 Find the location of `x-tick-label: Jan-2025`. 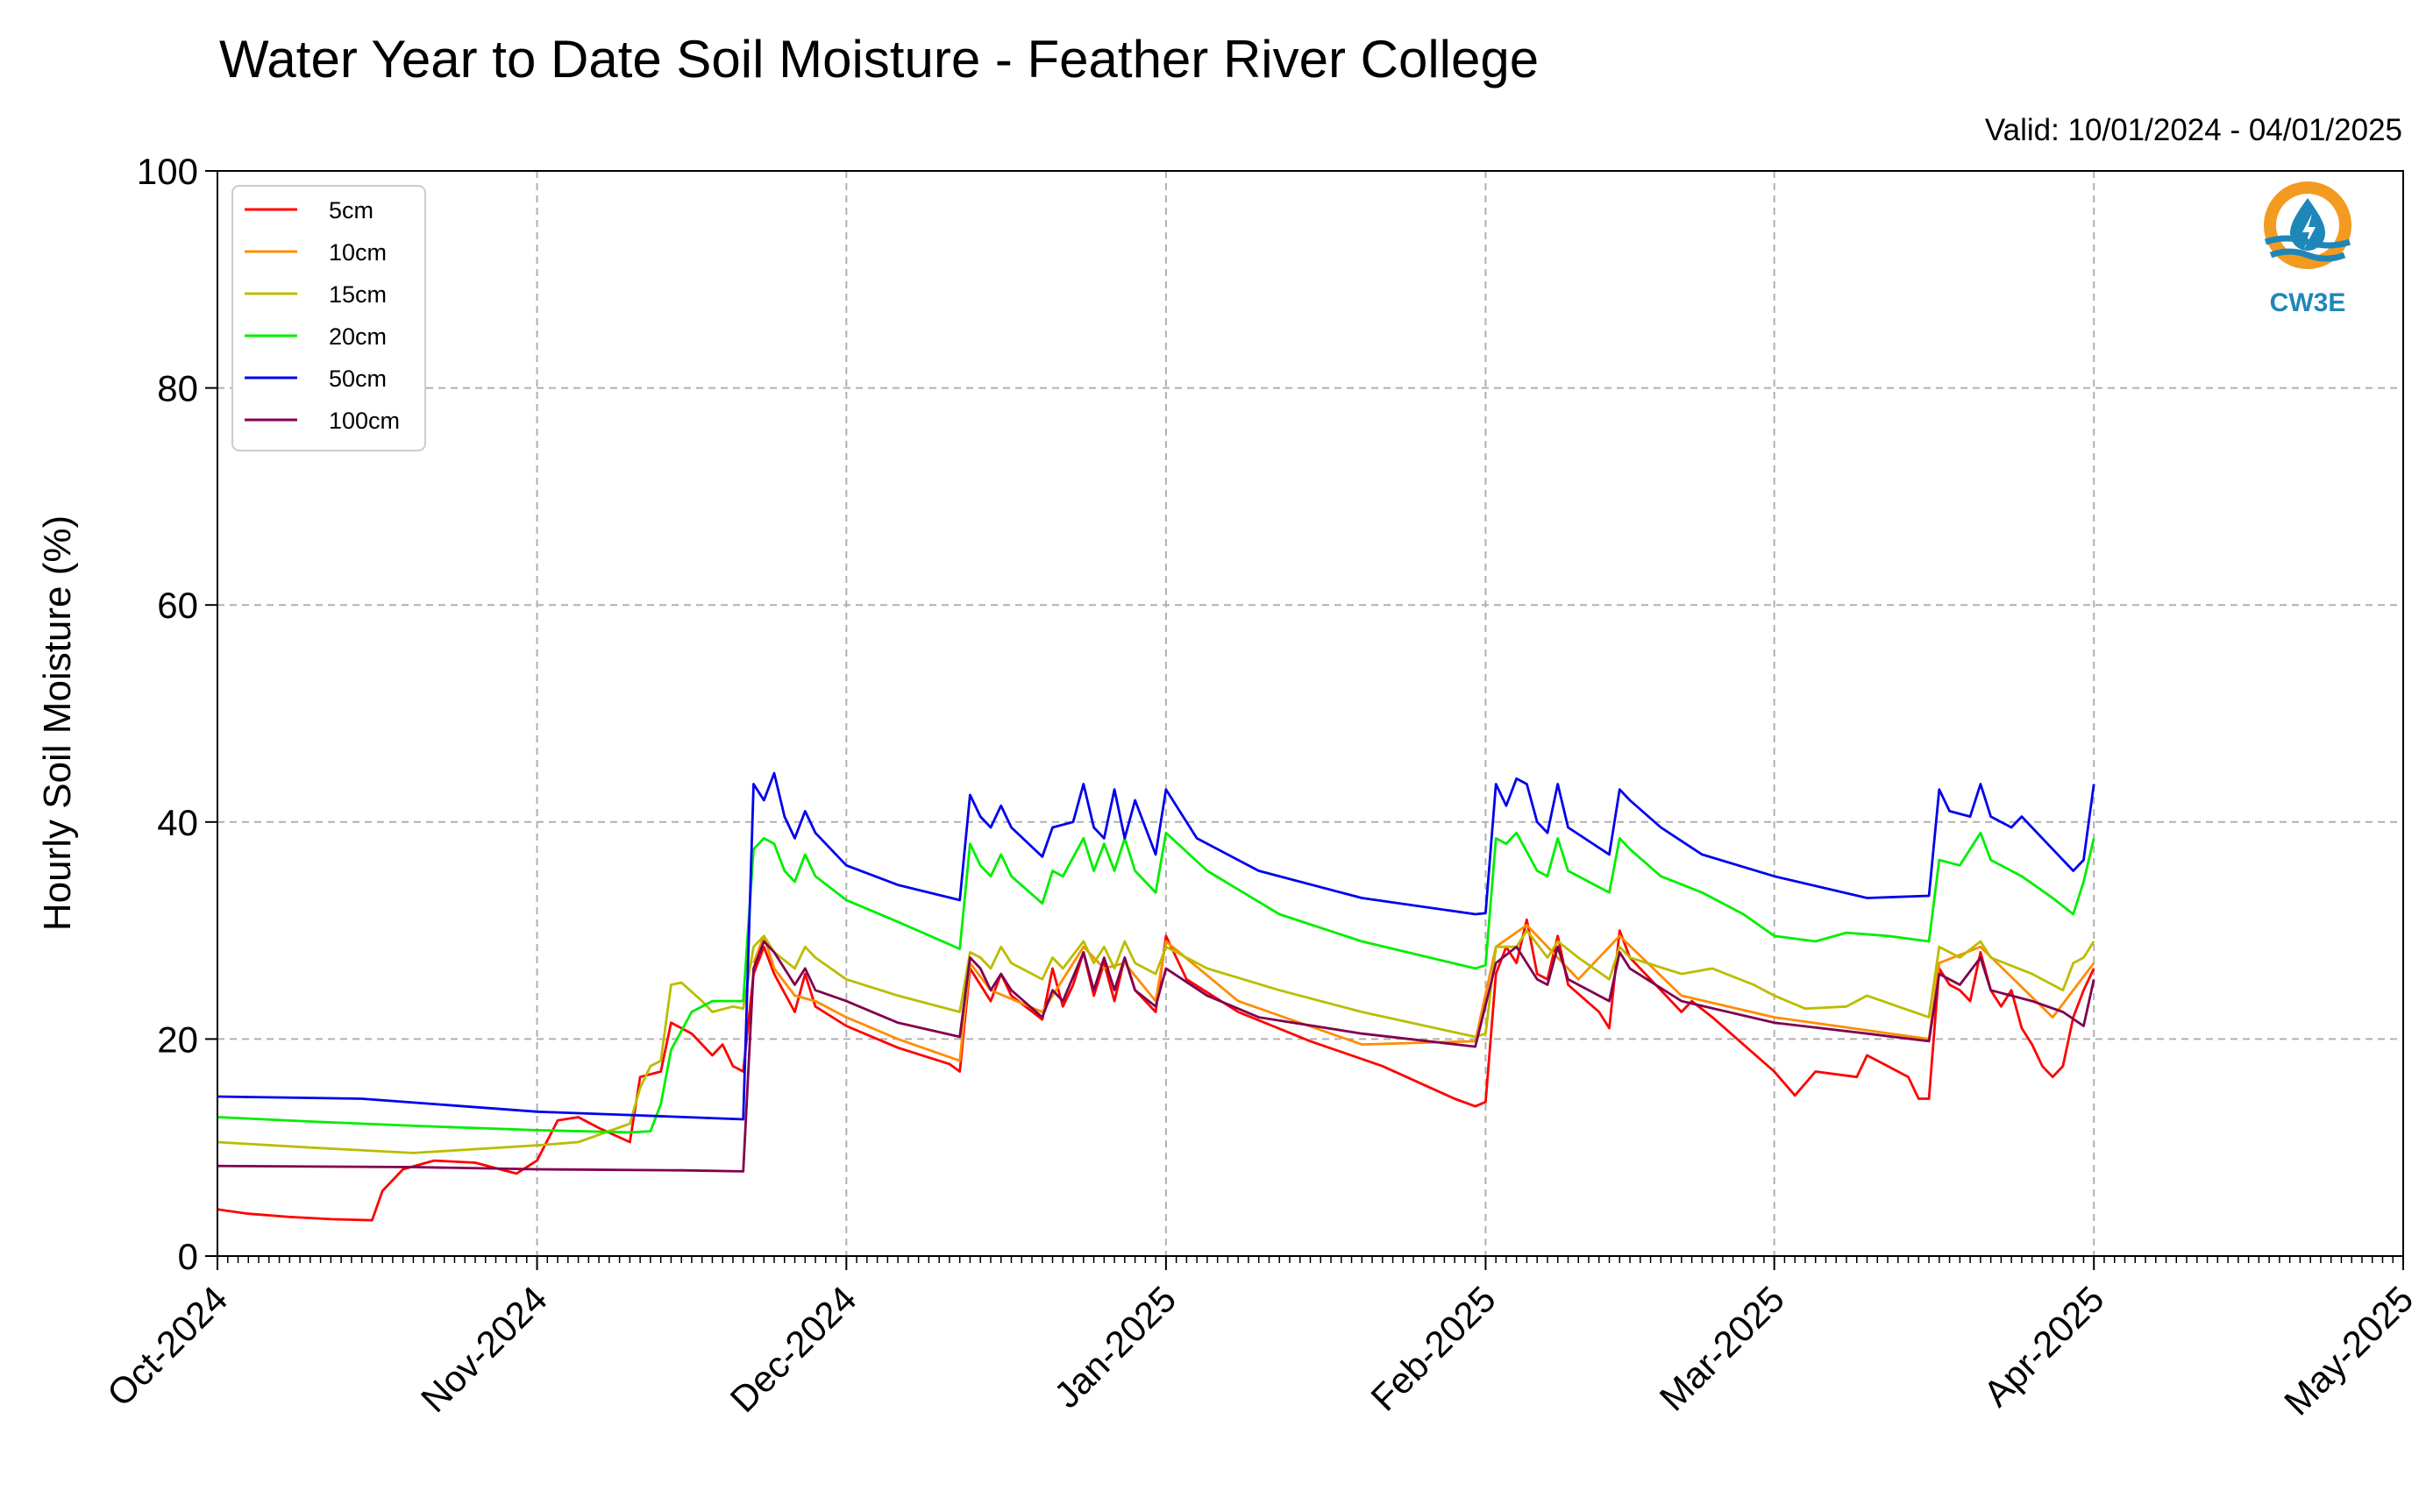

x-tick-label: Jan-2025 is located at coordinates (1115, 1347).